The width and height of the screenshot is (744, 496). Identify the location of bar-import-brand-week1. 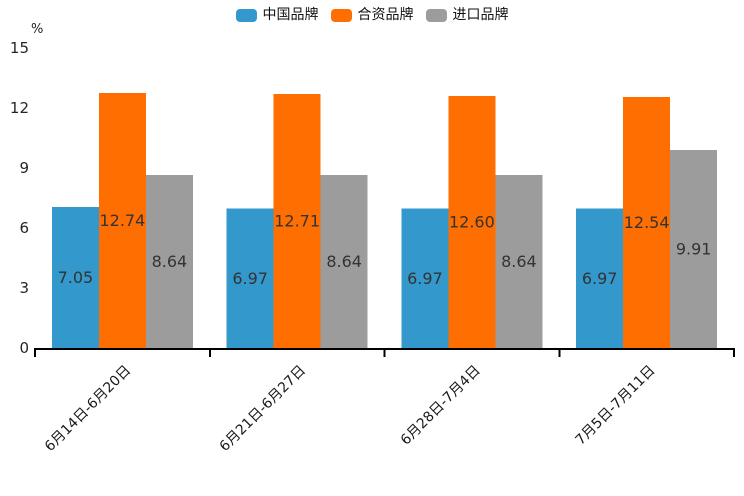
(169, 261).